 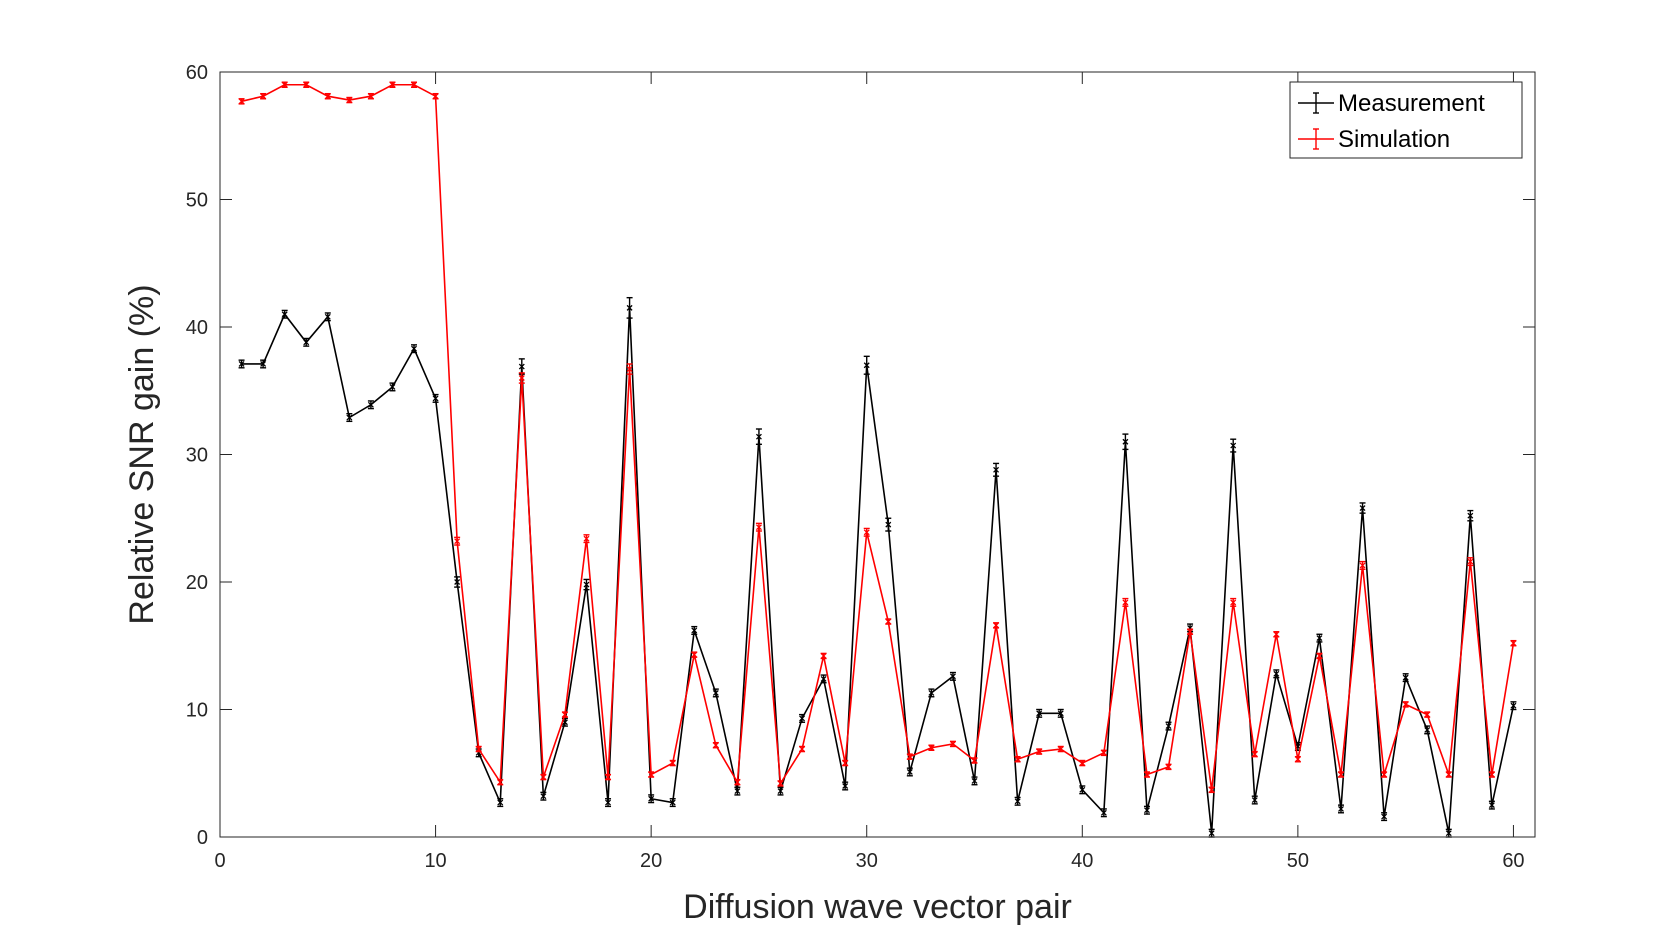 What do you see at coordinates (1298, 861) in the screenshot?
I see `x-tick-label: 50` at bounding box center [1298, 861].